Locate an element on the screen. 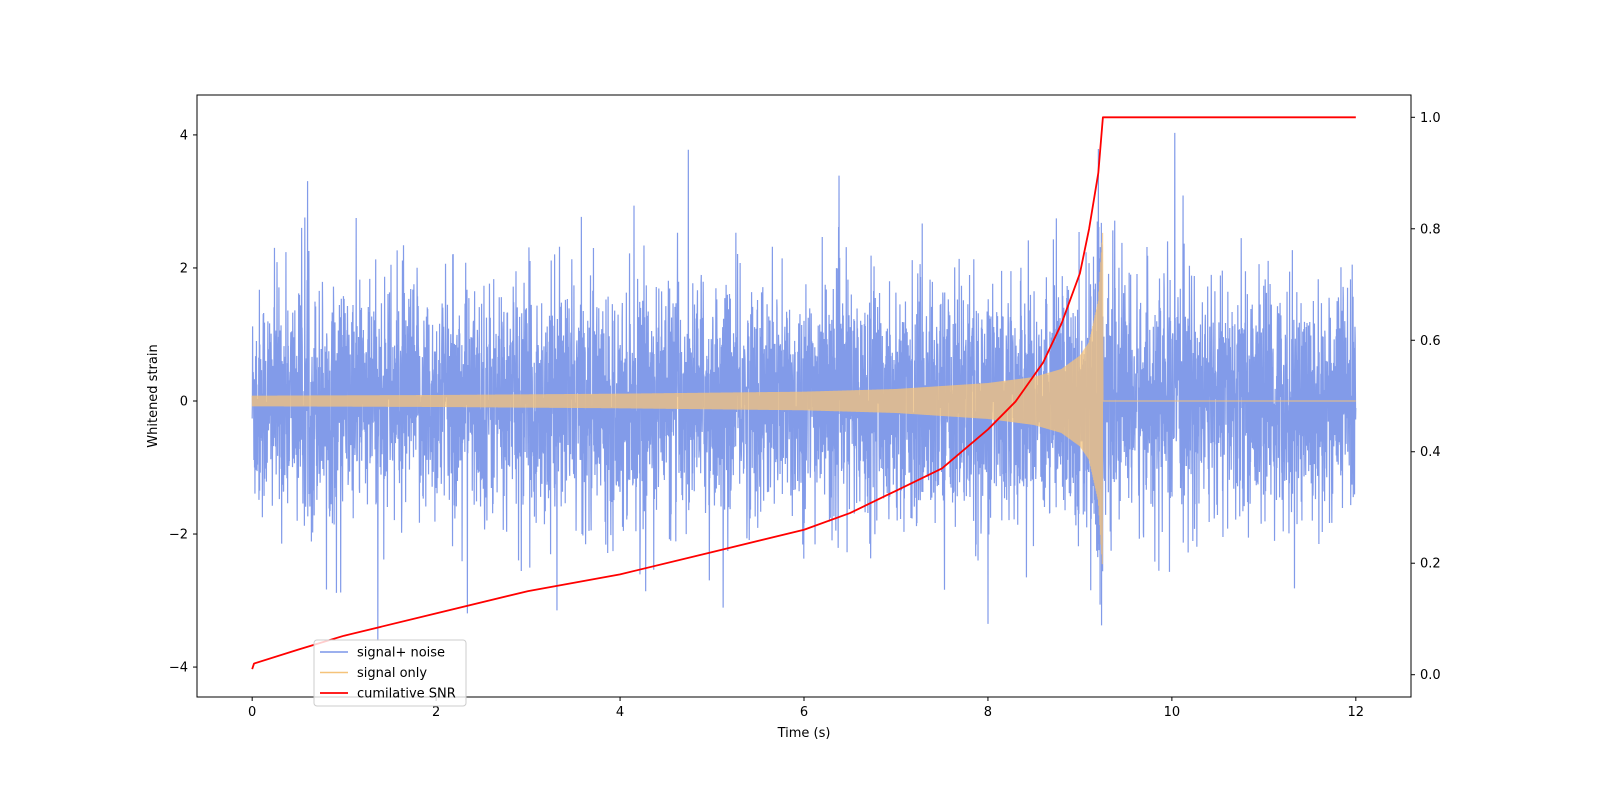  y-tick-label: 0 is located at coordinates (184, 401).